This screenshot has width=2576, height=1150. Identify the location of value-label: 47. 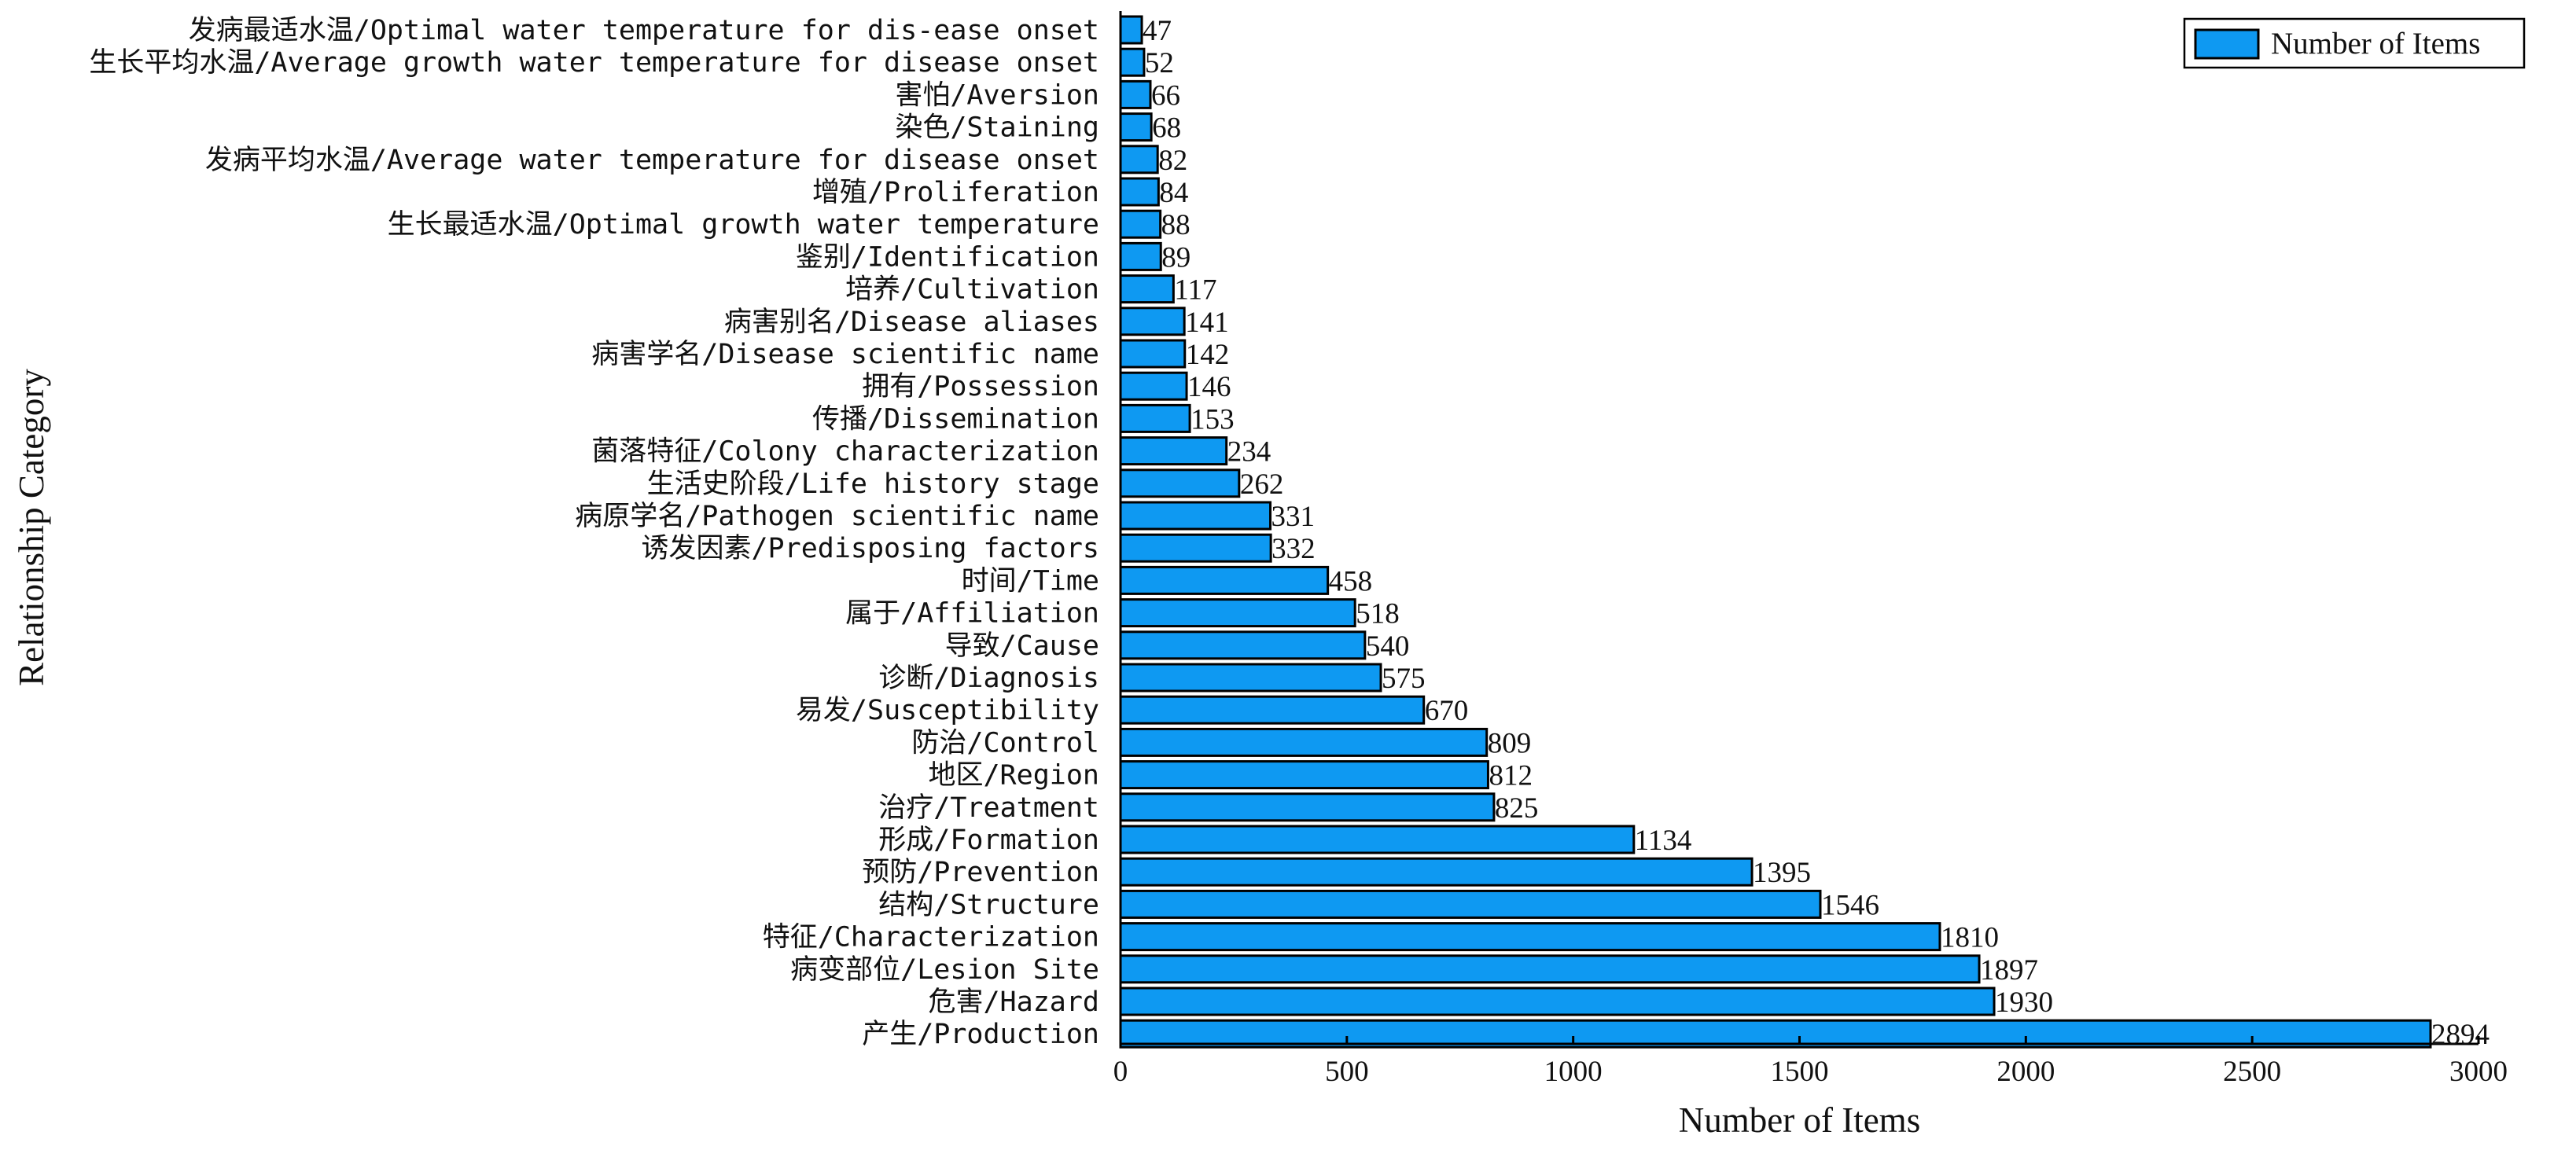
(1157, 31).